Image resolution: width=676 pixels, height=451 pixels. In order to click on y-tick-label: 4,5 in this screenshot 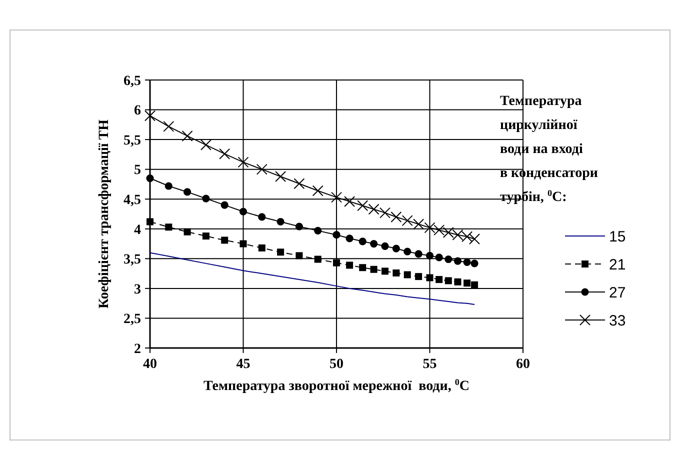, I will do `click(132, 200)`.